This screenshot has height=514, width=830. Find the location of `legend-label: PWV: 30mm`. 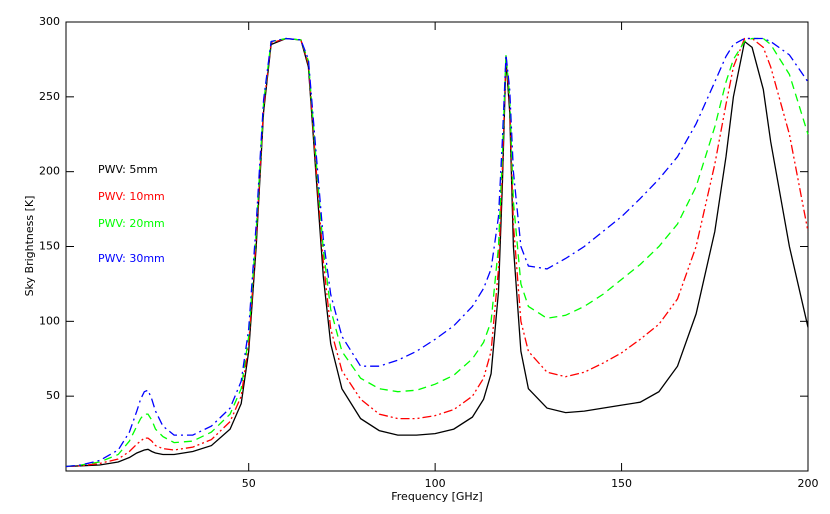

legend-label: PWV: 30mm is located at coordinates (131, 258).